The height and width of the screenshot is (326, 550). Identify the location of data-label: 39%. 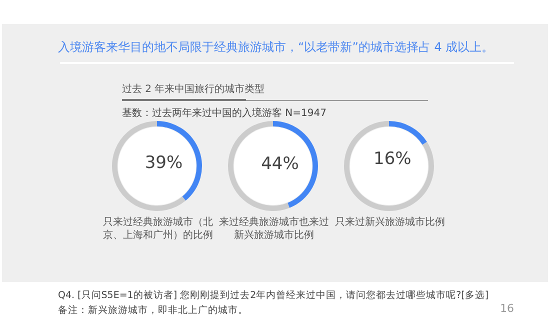
(163, 163).